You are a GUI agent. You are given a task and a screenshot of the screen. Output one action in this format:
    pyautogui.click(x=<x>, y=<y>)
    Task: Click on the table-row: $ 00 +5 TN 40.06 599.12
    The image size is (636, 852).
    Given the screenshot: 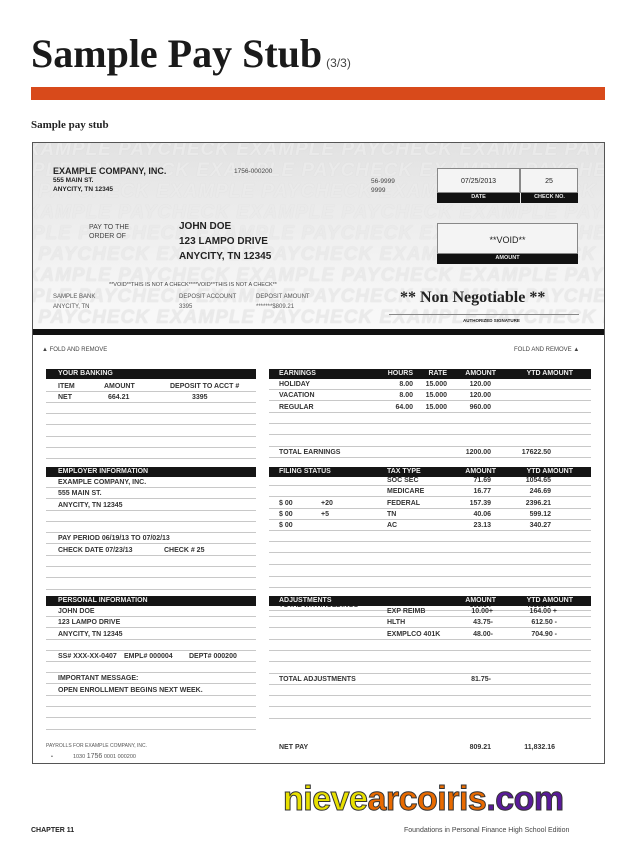 What is the action you would take?
    pyautogui.click(x=430, y=514)
    